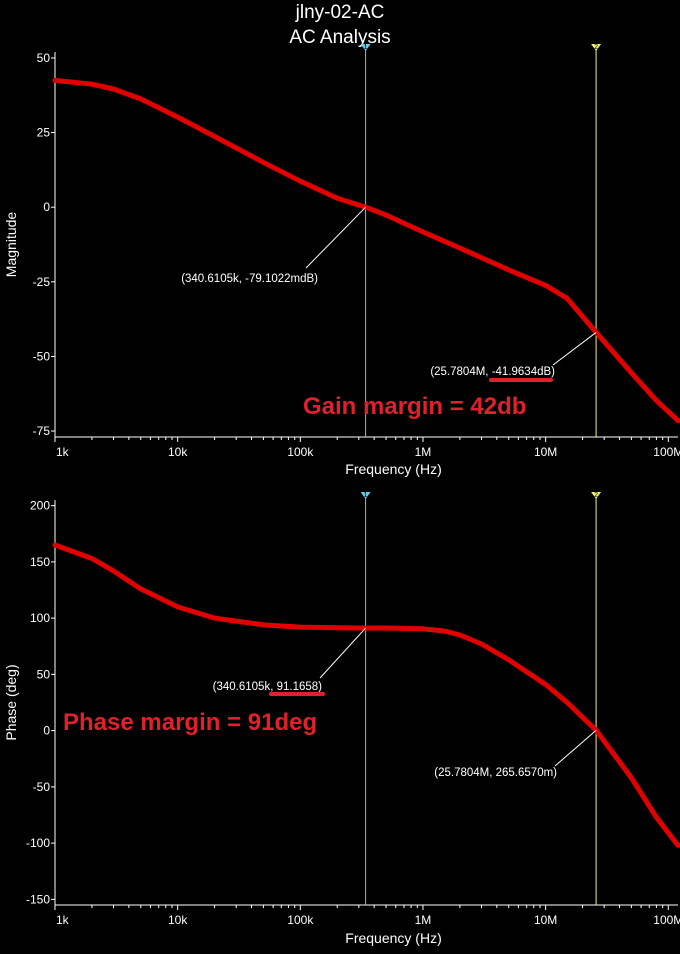 This screenshot has width=680, height=954. What do you see at coordinates (190, 722) in the screenshot?
I see `phase-margin-note: Phase margin = 91deg` at bounding box center [190, 722].